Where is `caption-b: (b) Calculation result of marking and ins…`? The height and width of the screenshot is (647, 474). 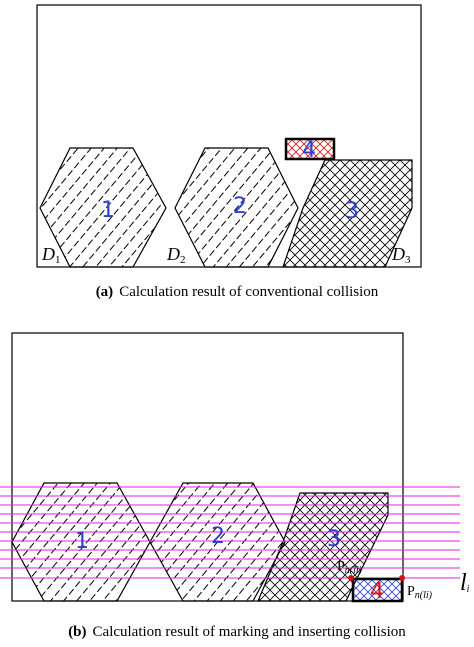 caption-b: (b) Calculation result of marking and ins… is located at coordinates (237, 632).